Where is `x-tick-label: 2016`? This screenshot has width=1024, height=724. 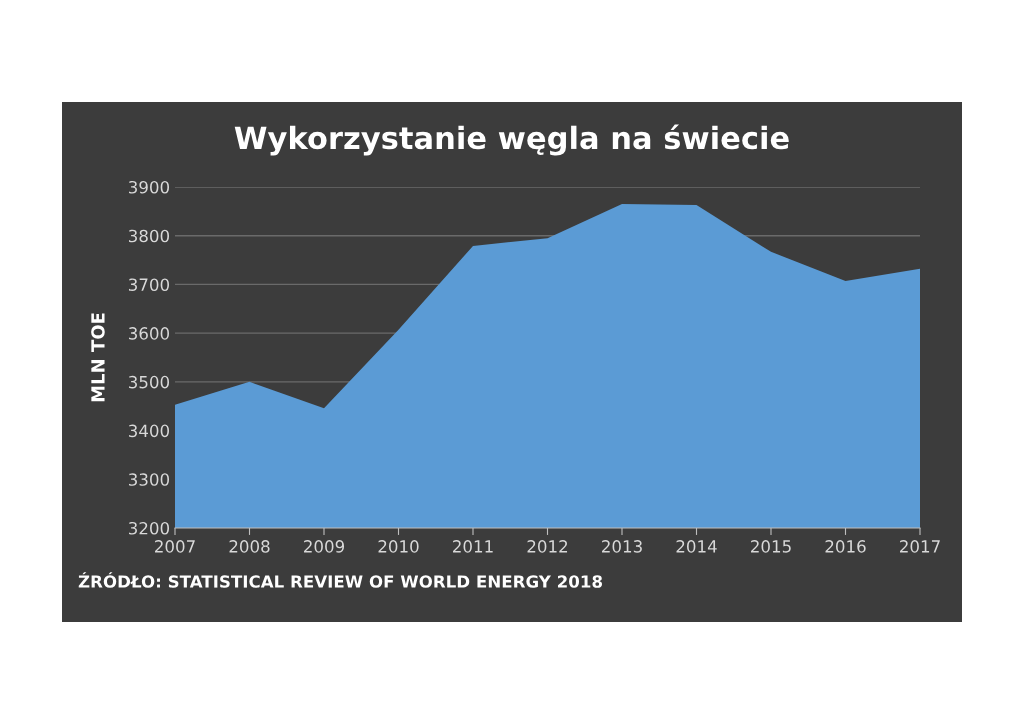 x-tick-label: 2016 is located at coordinates (845, 546).